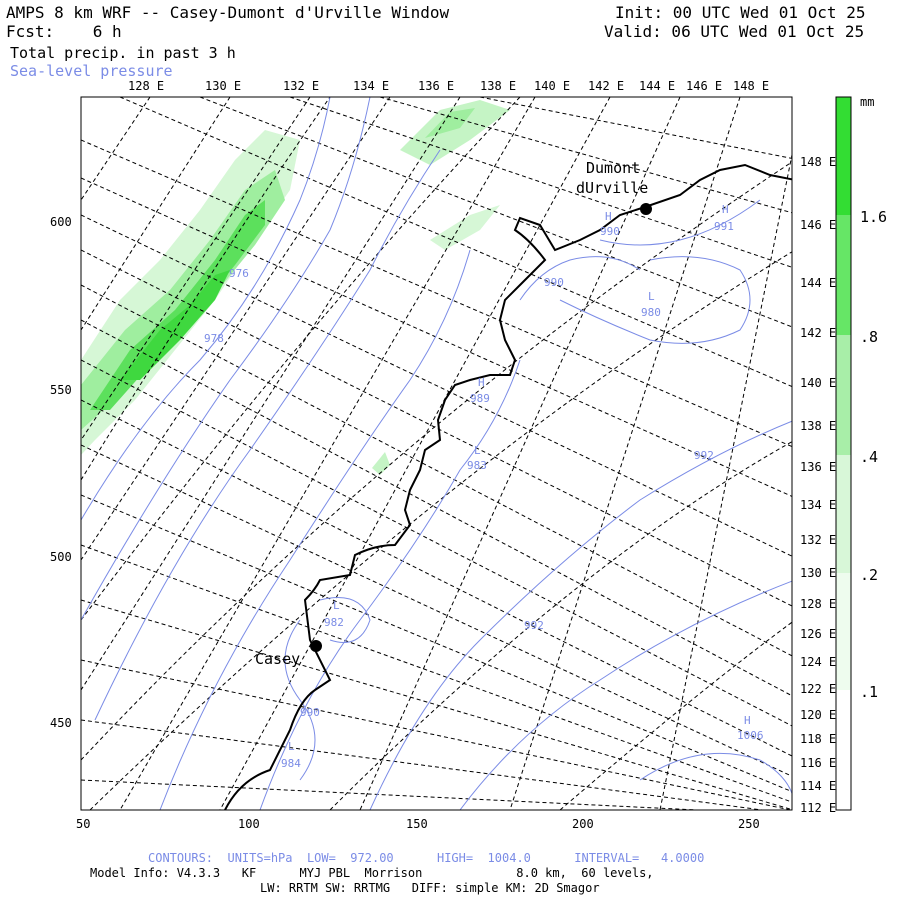 Image resolution: width=900 pixels, height=900 pixels. What do you see at coordinates (371, 86) in the screenshot?
I see `top-lon-label: 134 E` at bounding box center [371, 86].